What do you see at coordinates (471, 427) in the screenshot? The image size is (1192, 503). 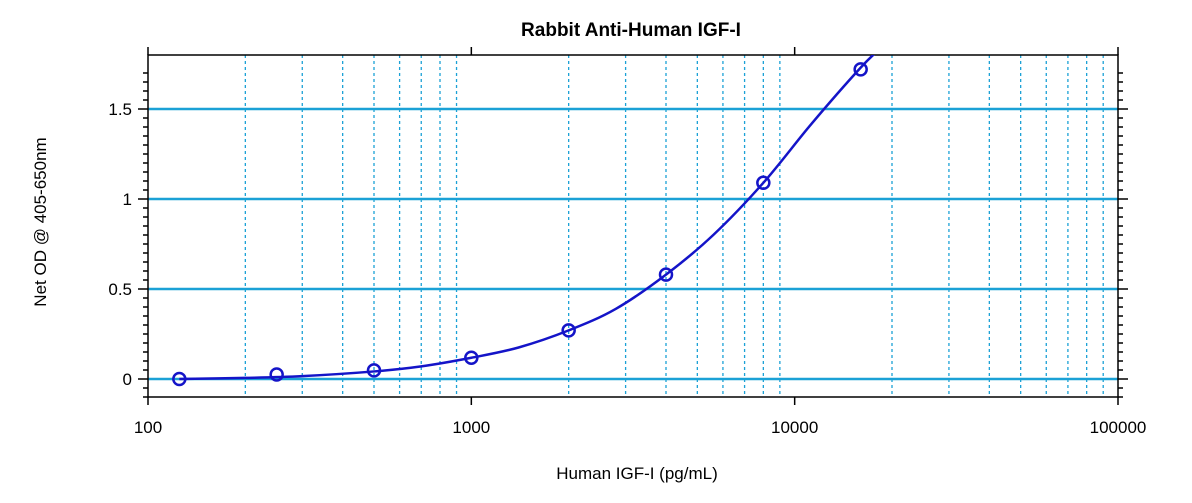 I see `x-tick-label: 1000` at bounding box center [471, 427].